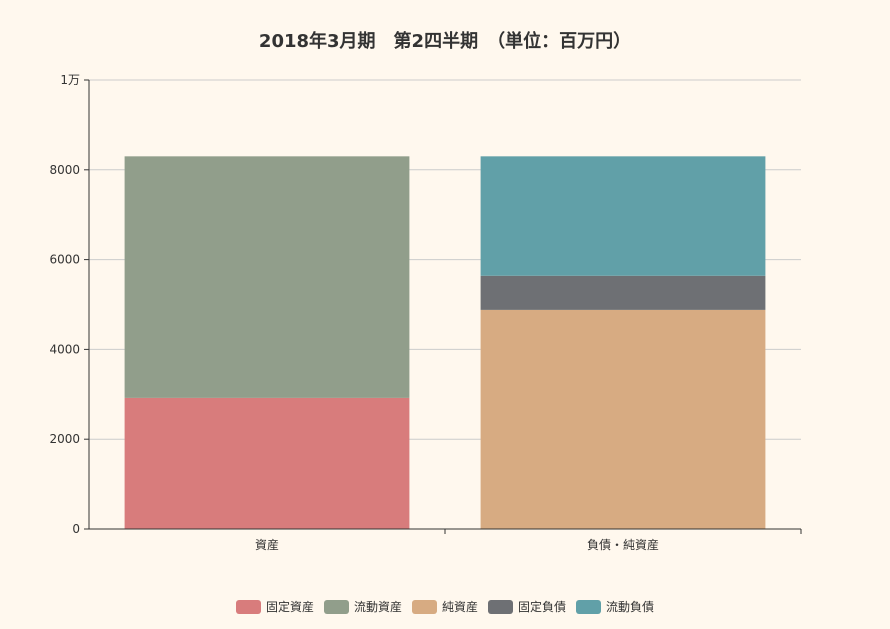 Image resolution: width=890 pixels, height=629 pixels. I want to click on legend: 固定資産 流動資産 純資産 固定負債 流動負債, so click(445, 606).